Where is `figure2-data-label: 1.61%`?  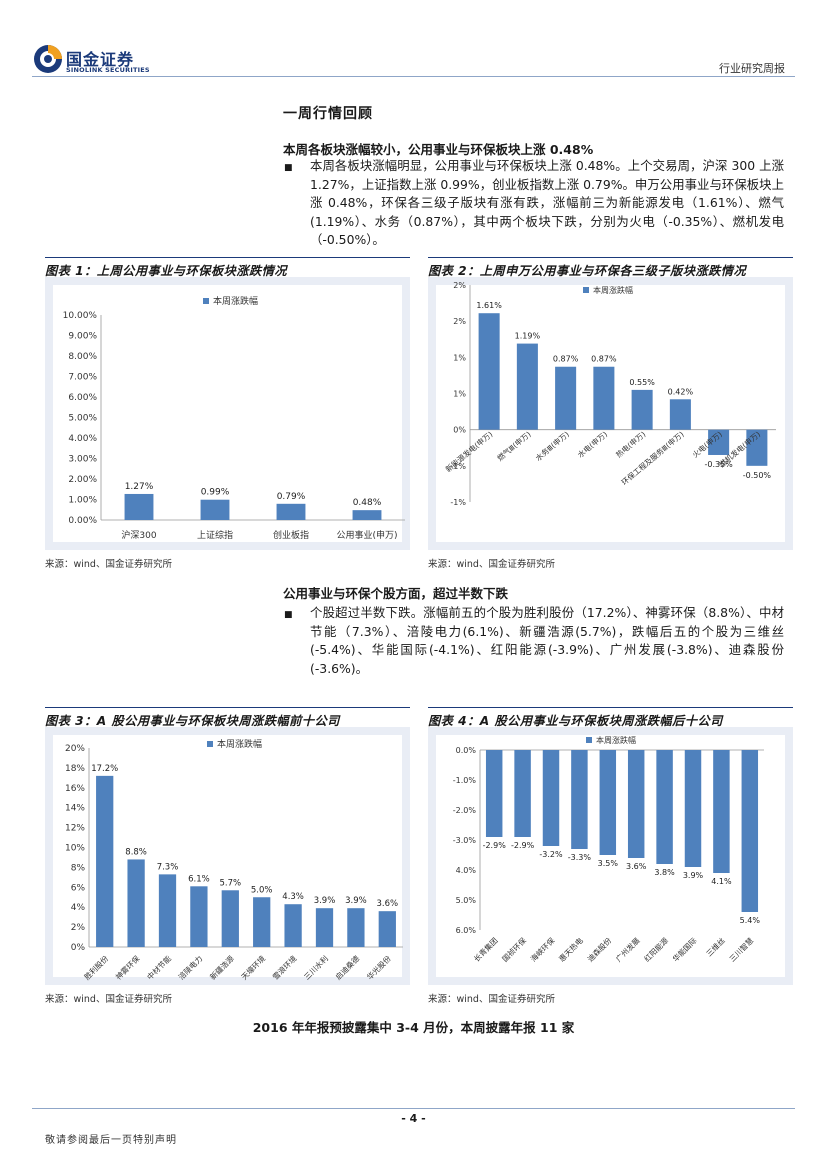 figure2-data-label: 1.61% is located at coordinates (489, 305).